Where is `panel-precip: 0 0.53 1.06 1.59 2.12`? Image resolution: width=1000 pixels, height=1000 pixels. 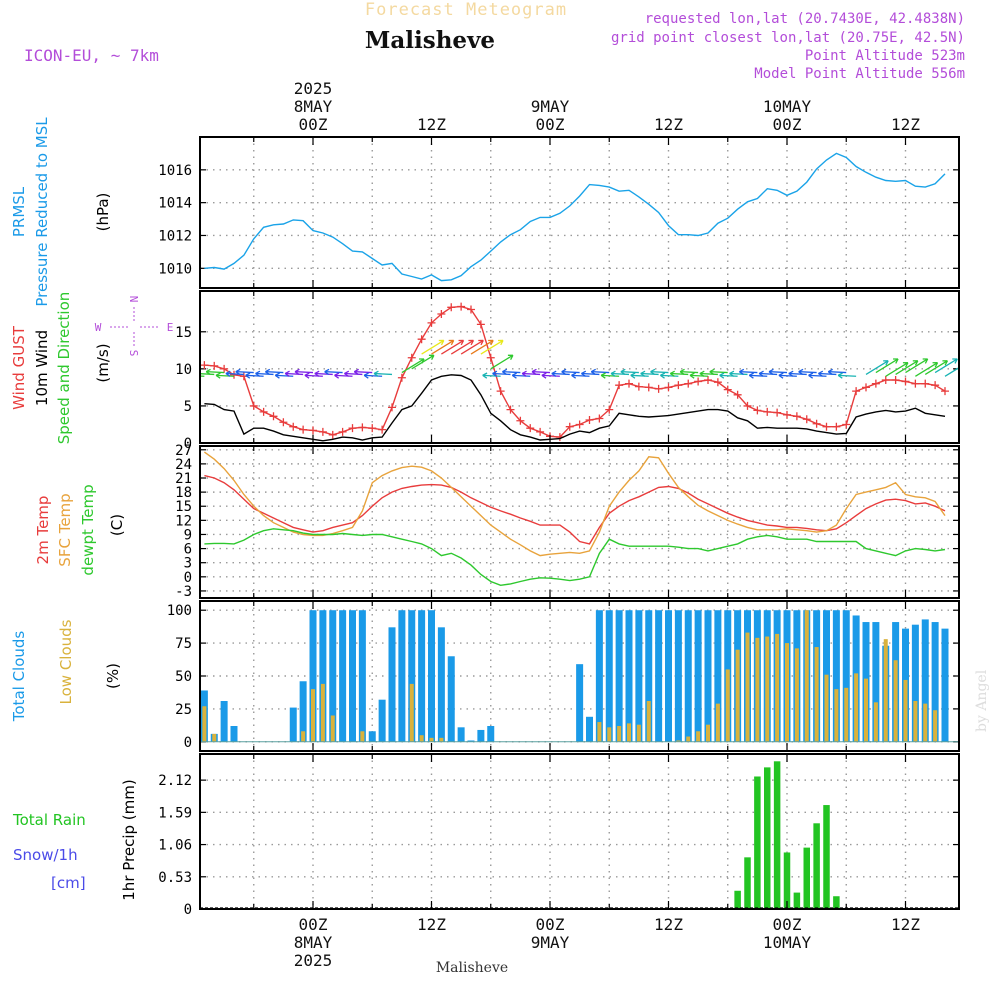 panel-precip: 0 0.53 1.06 1.59 2.12 is located at coordinates (559, 835).